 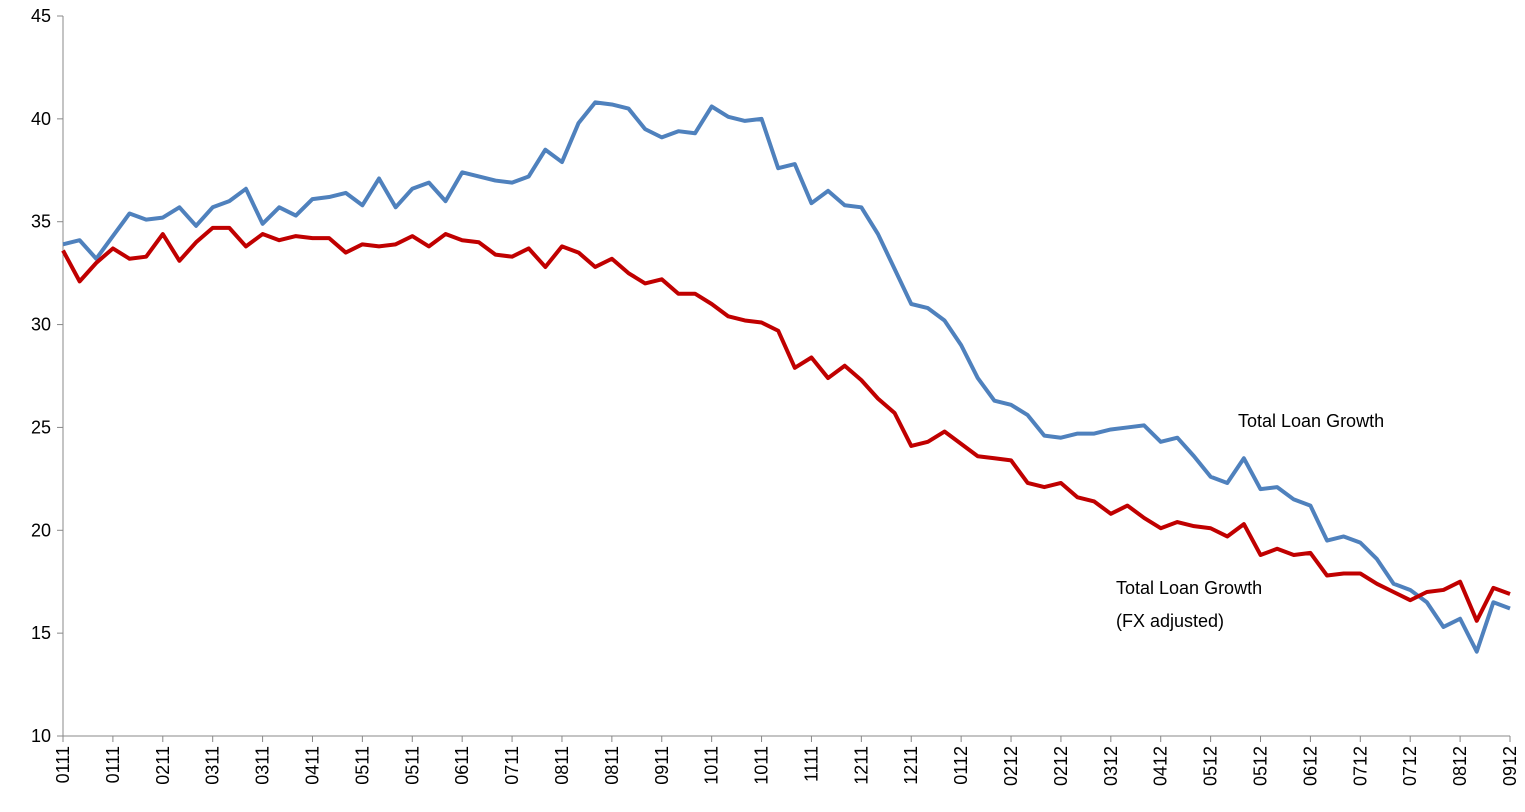 I want to click on y-tick-label: 35, so click(x=41, y=222).